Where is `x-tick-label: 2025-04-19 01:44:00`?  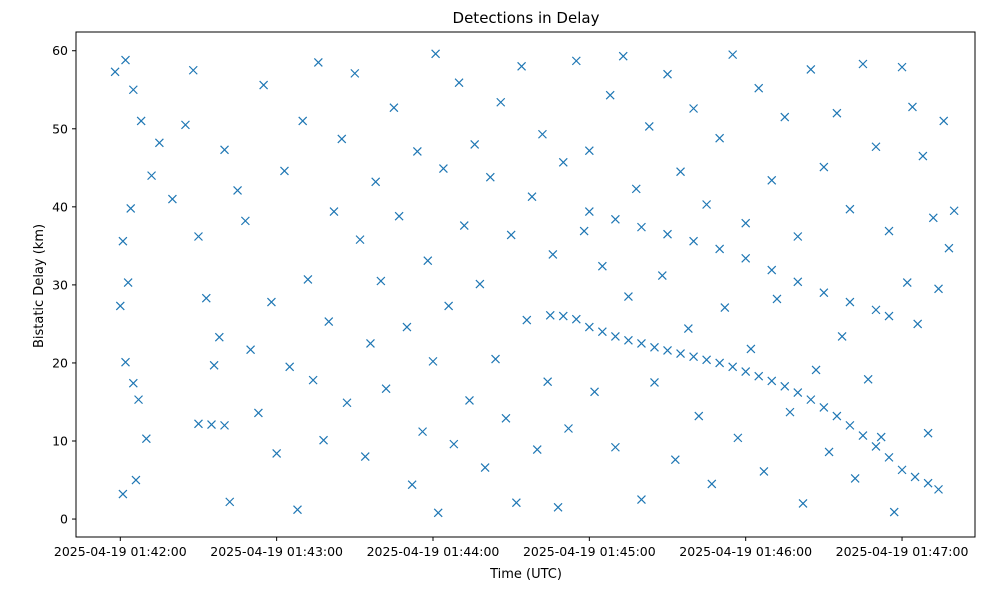
x-tick-label: 2025-04-19 01:44:00 is located at coordinates (433, 551).